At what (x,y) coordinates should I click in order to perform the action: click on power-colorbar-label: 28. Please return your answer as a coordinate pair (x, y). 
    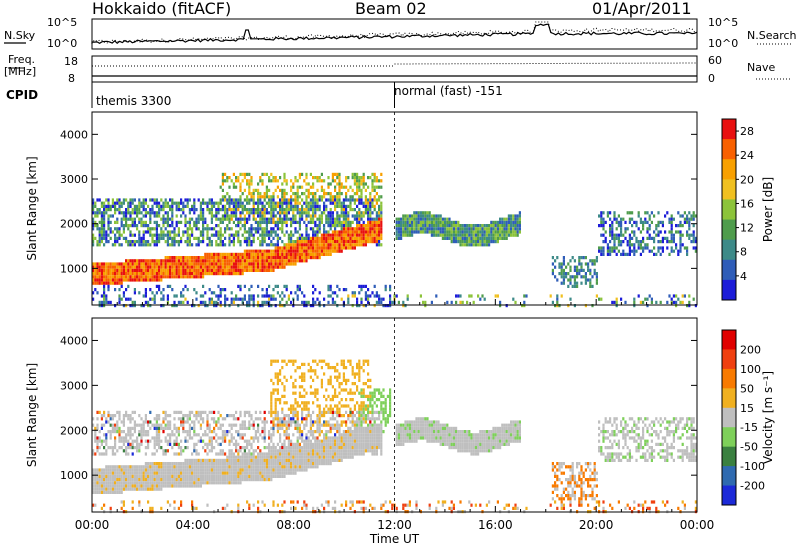
    Looking at the image, I should click on (747, 131).